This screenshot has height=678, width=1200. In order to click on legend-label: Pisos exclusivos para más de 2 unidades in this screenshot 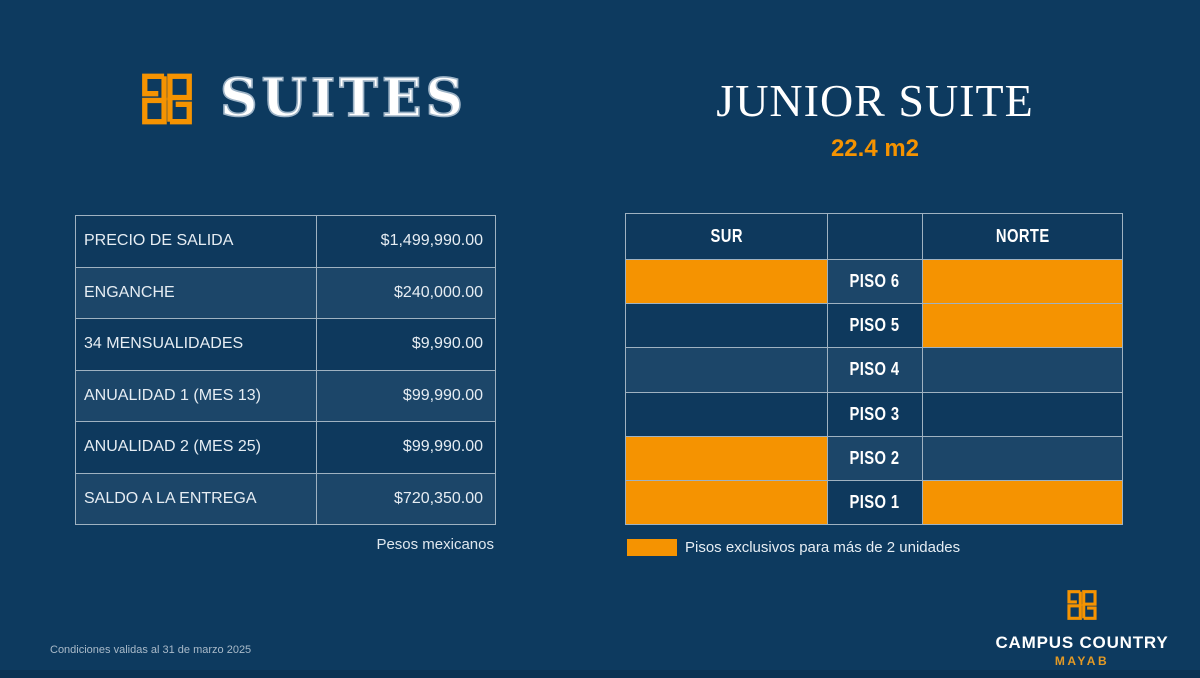, I will do `click(823, 547)`.